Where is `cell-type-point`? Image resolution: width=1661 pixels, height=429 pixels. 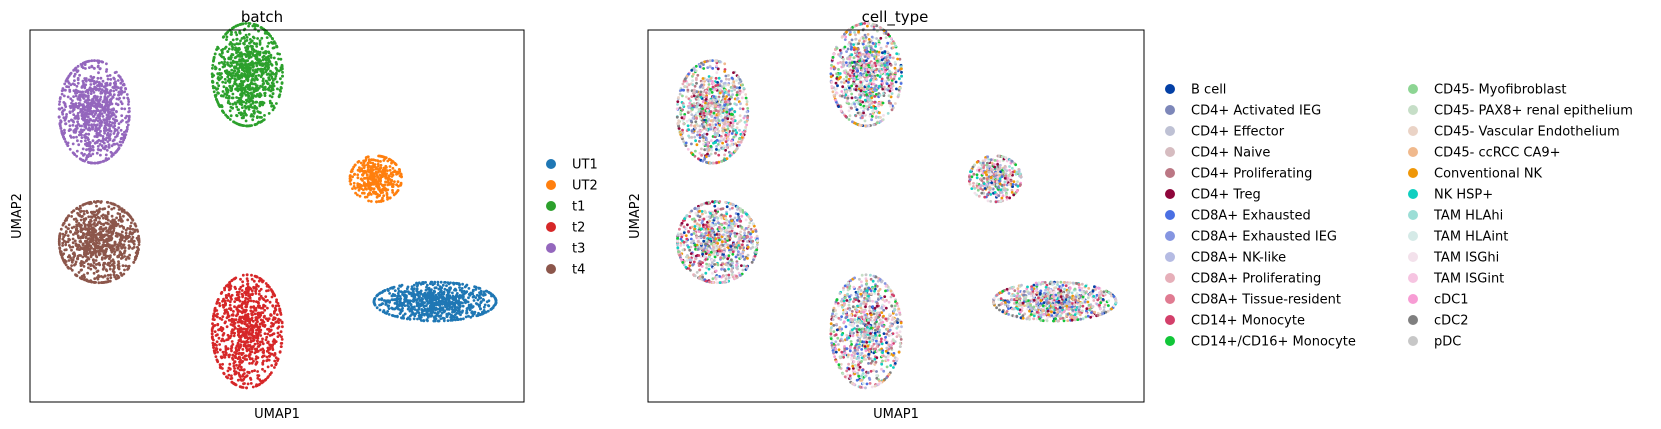 cell-type-point is located at coordinates (748, 108).